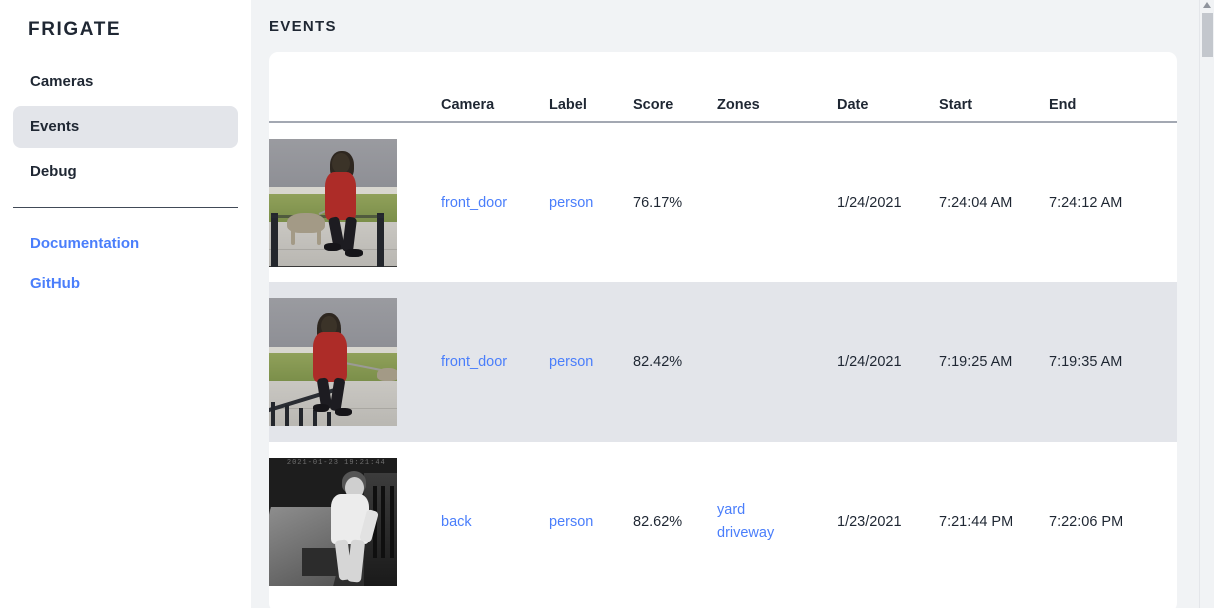  I want to click on event-zone-link-yard: yard, so click(731, 510).